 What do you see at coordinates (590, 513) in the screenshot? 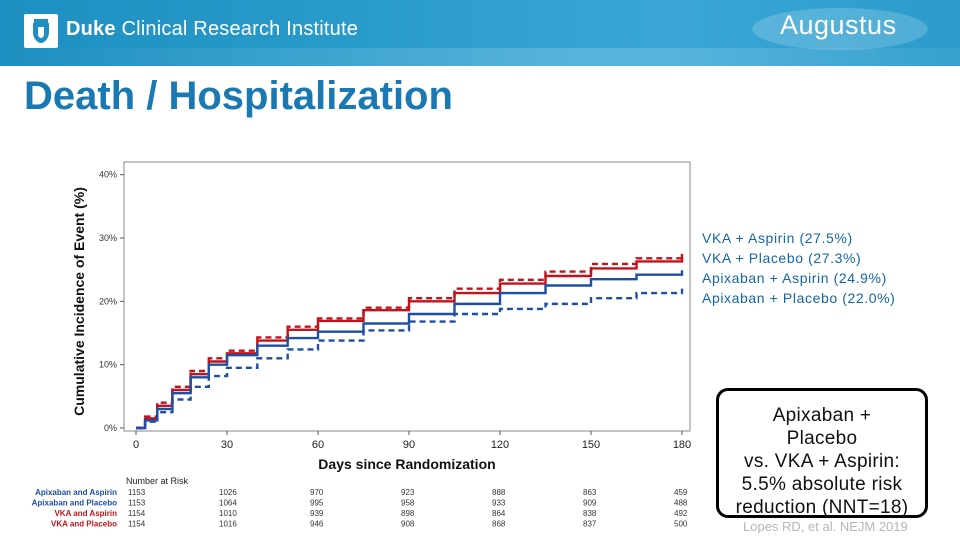
I see `risk-cell: 838` at bounding box center [590, 513].